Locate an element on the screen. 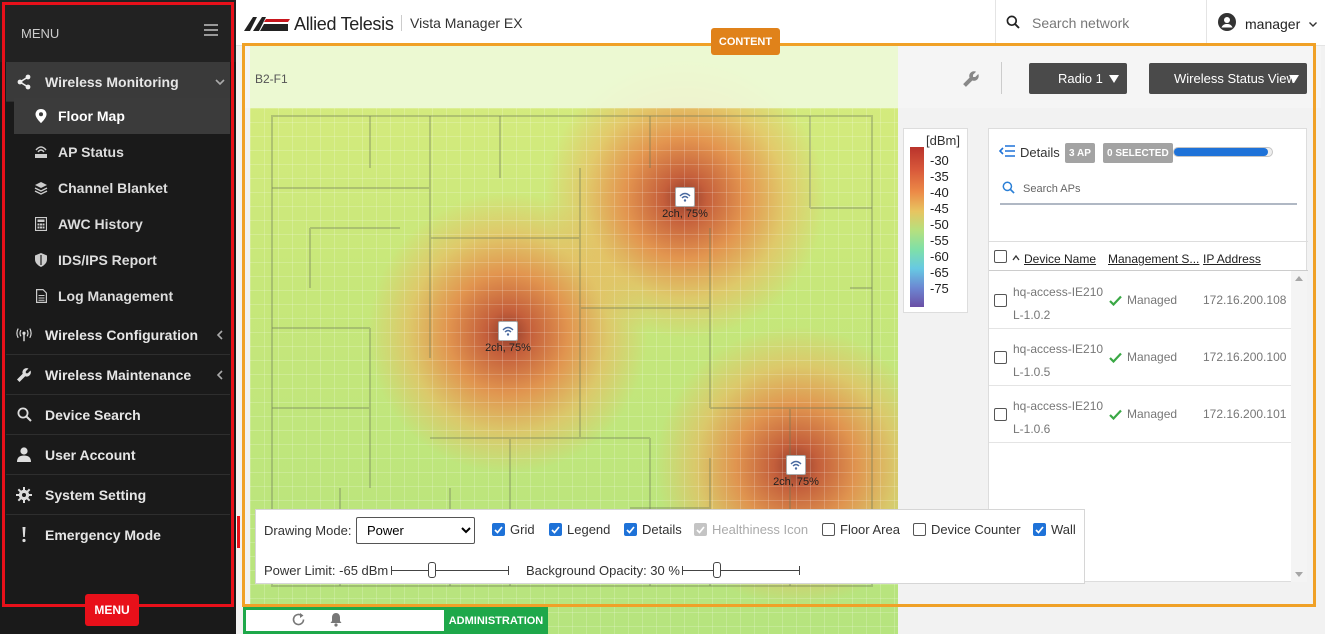 The height and width of the screenshot is (634, 1325). sidebar-subitem-label: IDS/IPS Report is located at coordinates (107, 260).